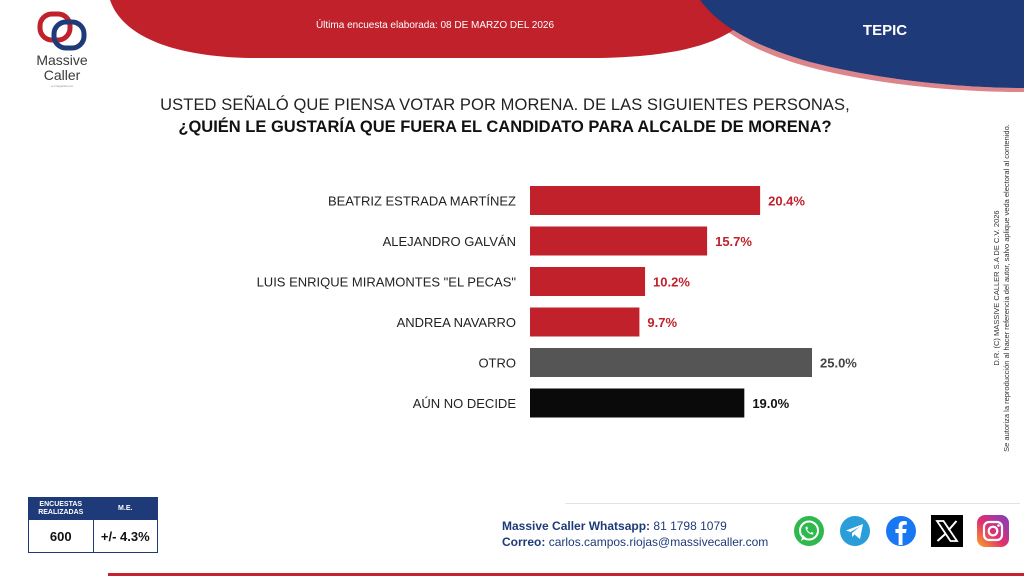  I want to click on email-address: carlos.campos.riojas@massivecaller.com, so click(658, 542).